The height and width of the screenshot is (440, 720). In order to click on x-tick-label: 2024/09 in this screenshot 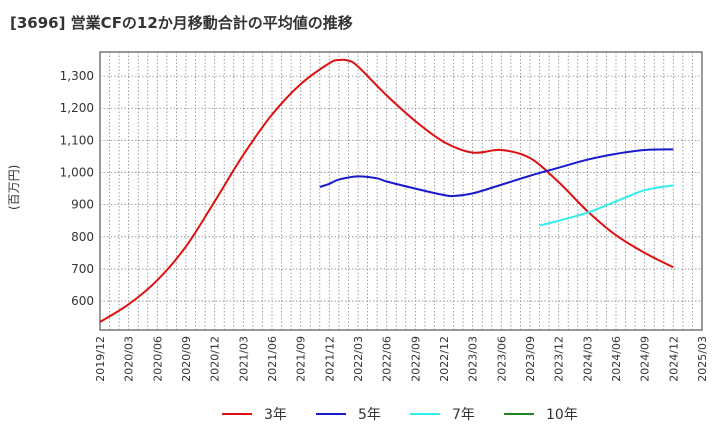, I will do `click(645, 359)`.